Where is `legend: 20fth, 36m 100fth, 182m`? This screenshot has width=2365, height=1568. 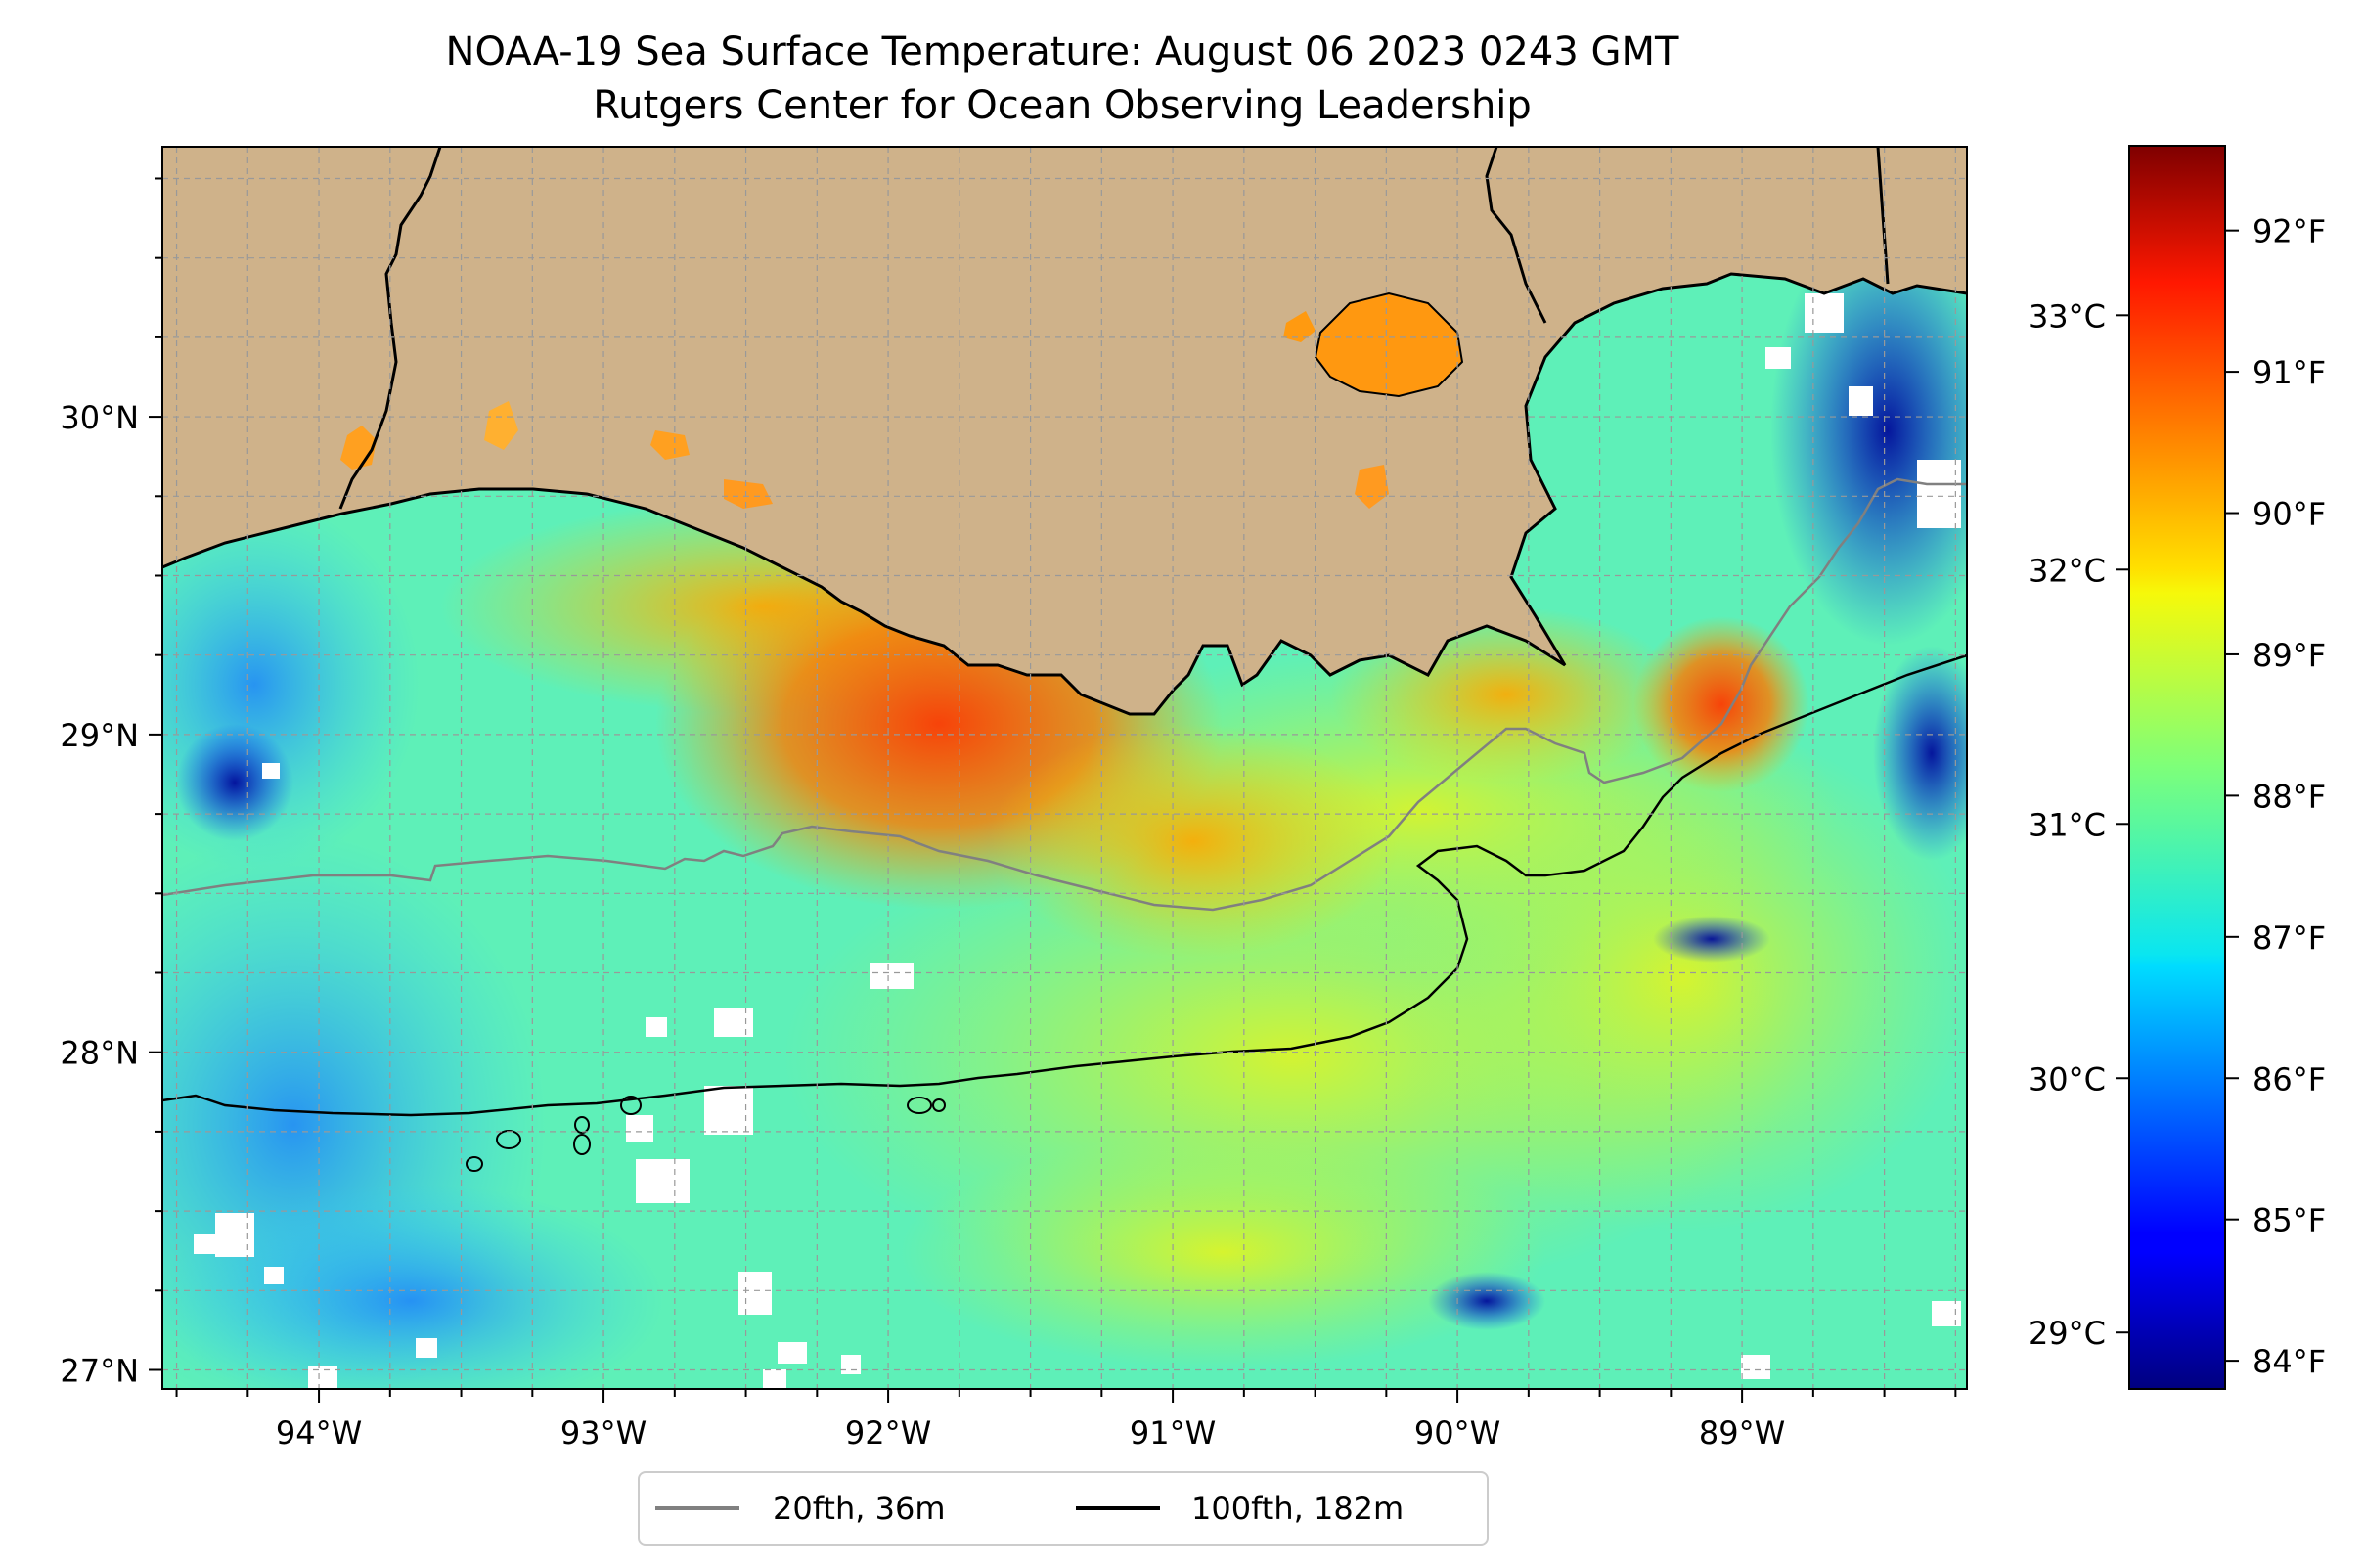 legend: 20fth, 36m 100fth, 182m is located at coordinates (1063, 1508).